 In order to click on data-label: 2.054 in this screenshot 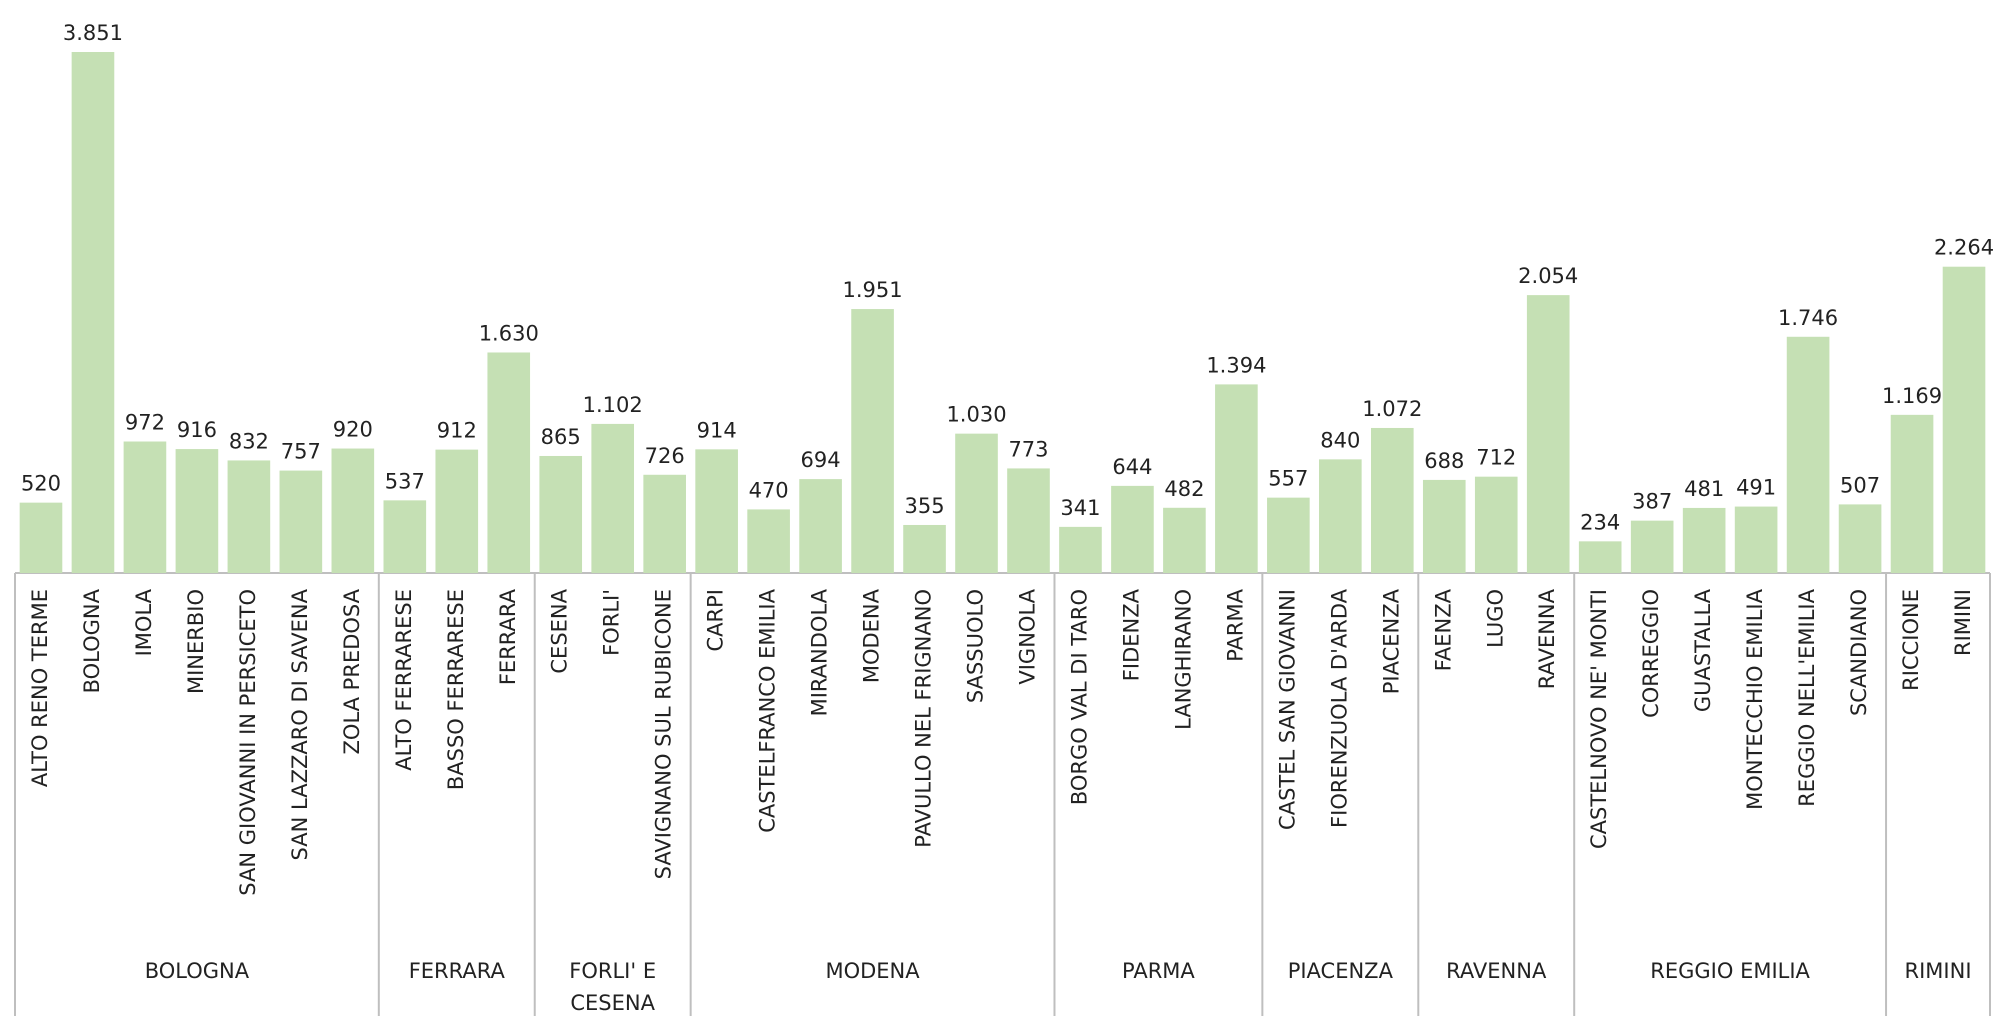, I will do `click(1548, 276)`.